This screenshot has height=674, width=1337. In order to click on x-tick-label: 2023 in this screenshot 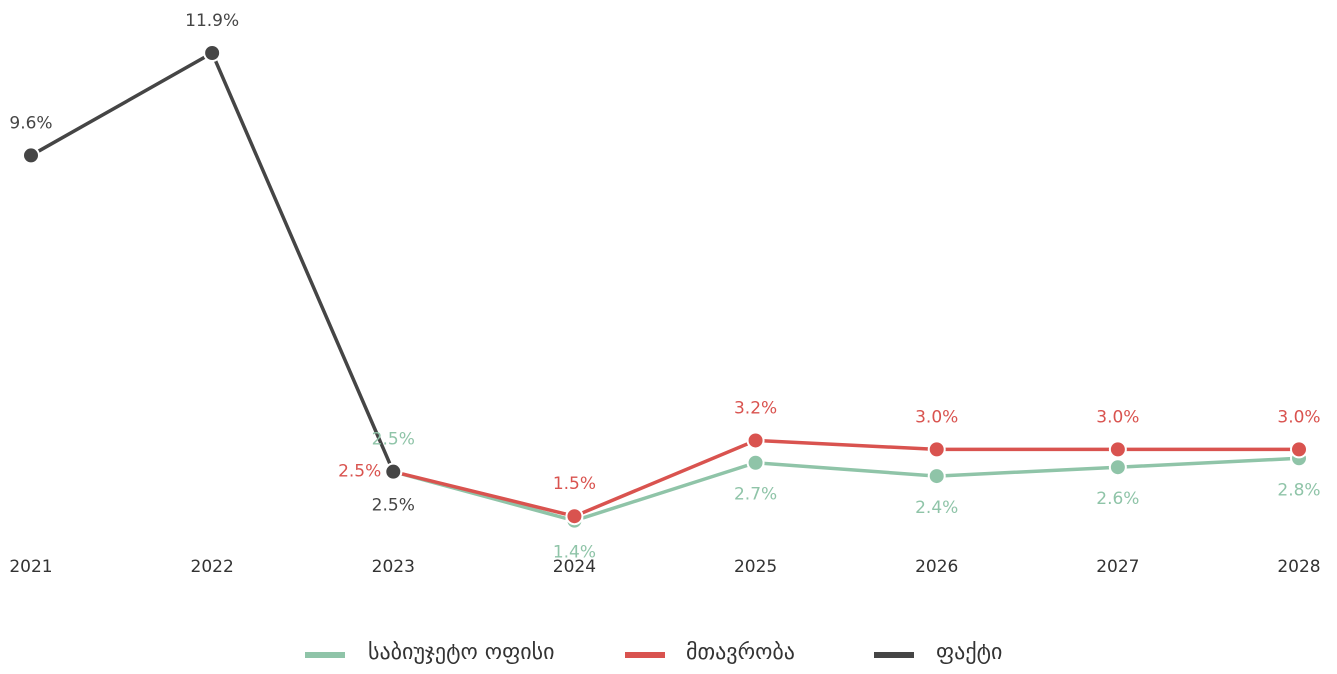, I will do `click(393, 567)`.